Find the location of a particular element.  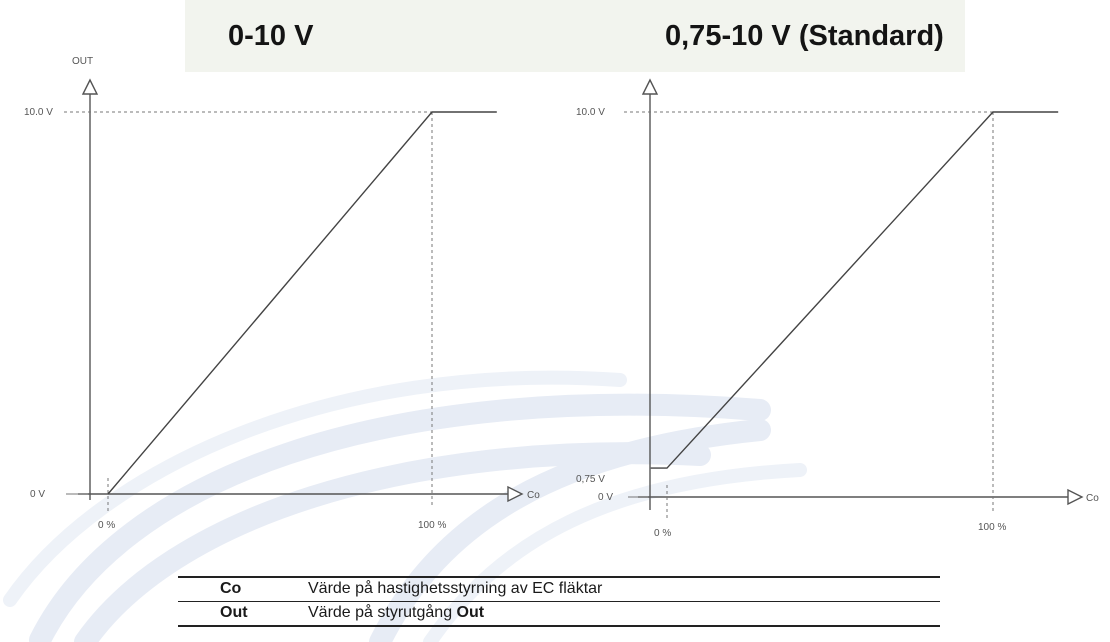

legend-text-bold: Out is located at coordinates (470, 612).